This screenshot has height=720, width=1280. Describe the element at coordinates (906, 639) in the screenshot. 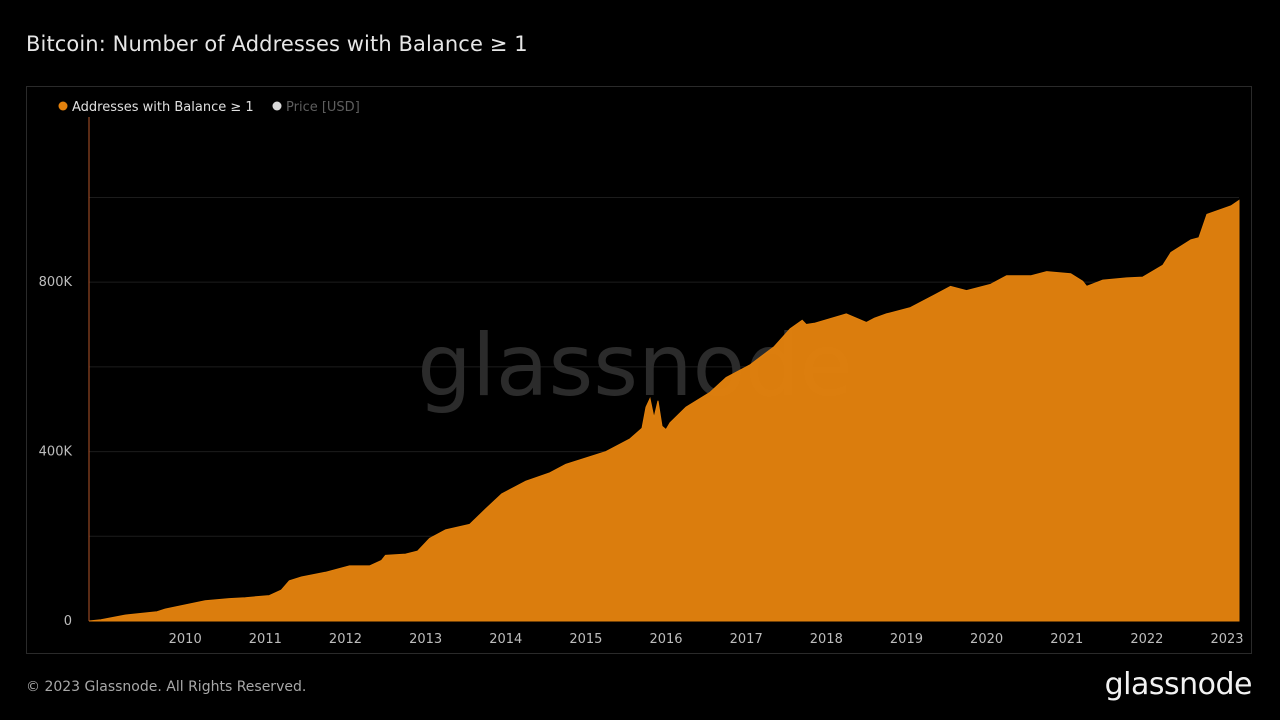

I see `x-tick-label: 2019` at that location.